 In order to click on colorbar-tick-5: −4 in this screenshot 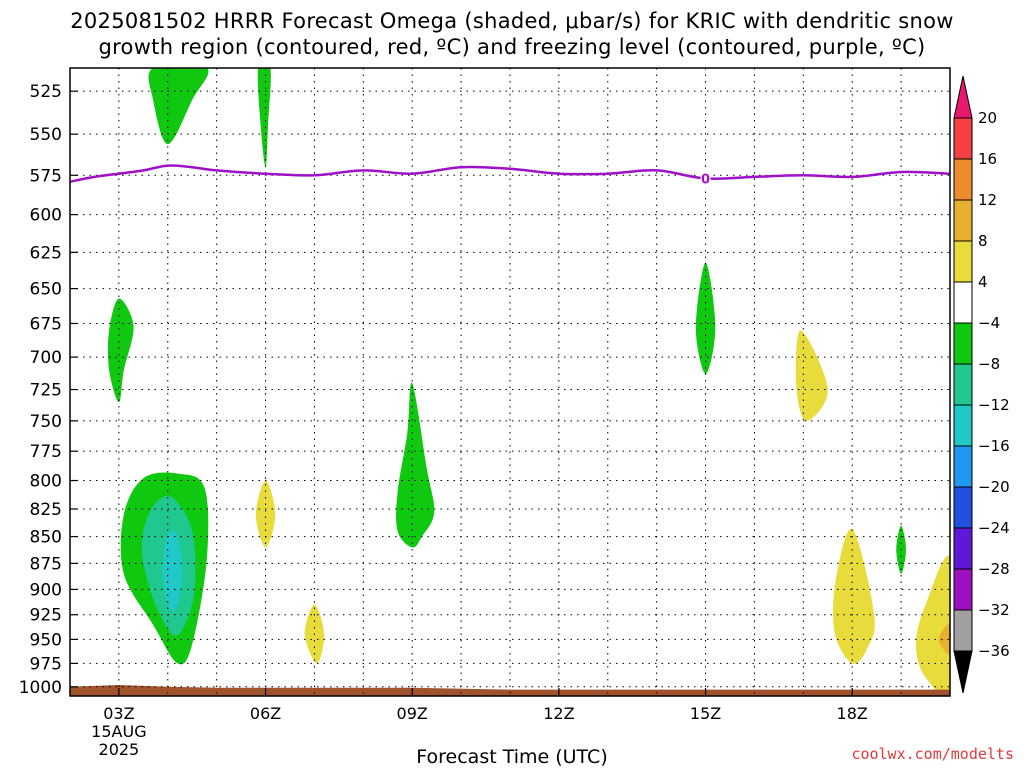, I will do `click(989, 323)`.